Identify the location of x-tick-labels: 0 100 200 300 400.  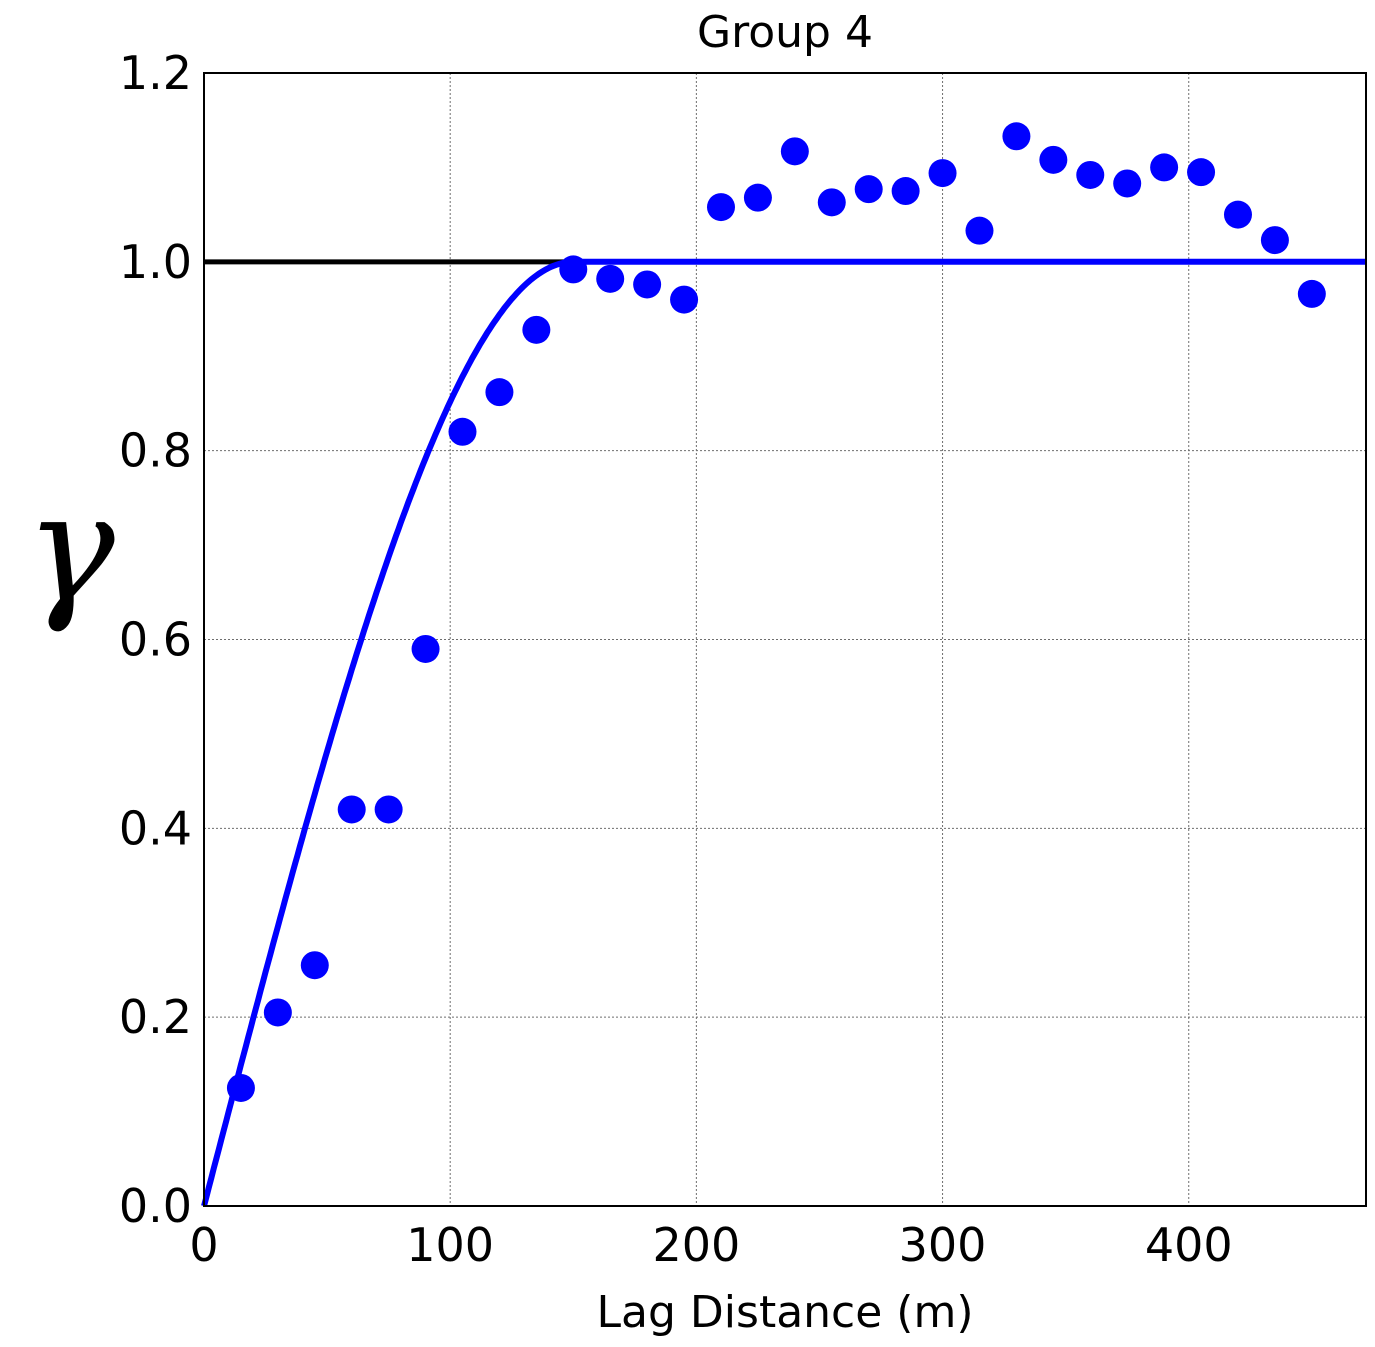
(710, 1245).